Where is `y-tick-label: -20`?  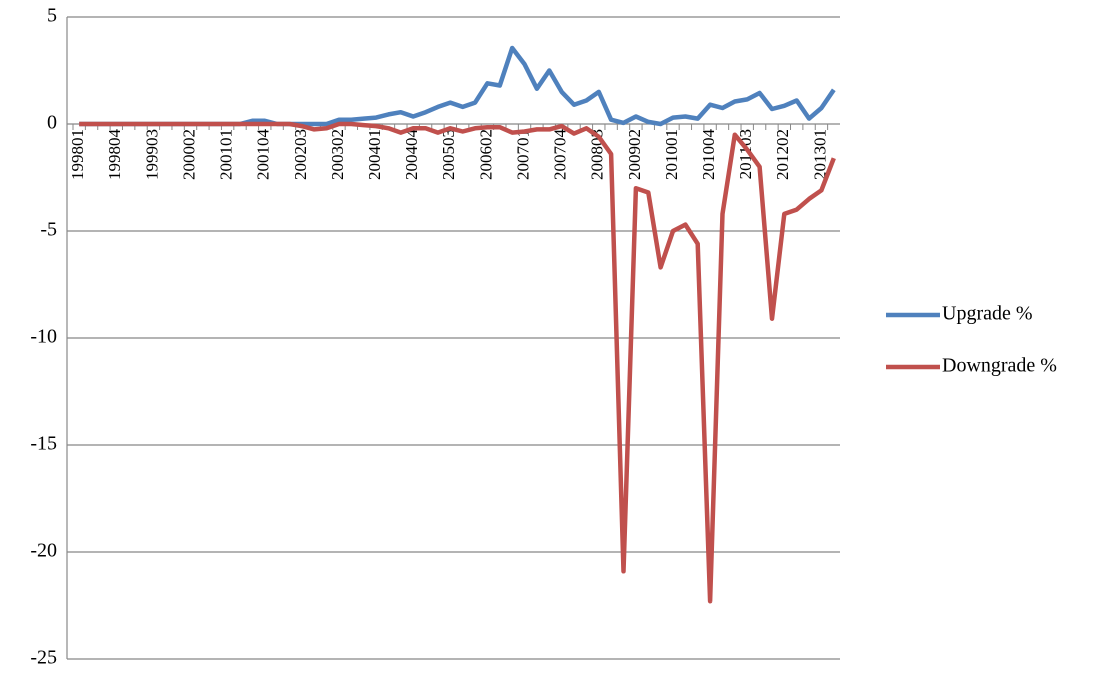
y-tick-label: -20 is located at coordinates (43, 551).